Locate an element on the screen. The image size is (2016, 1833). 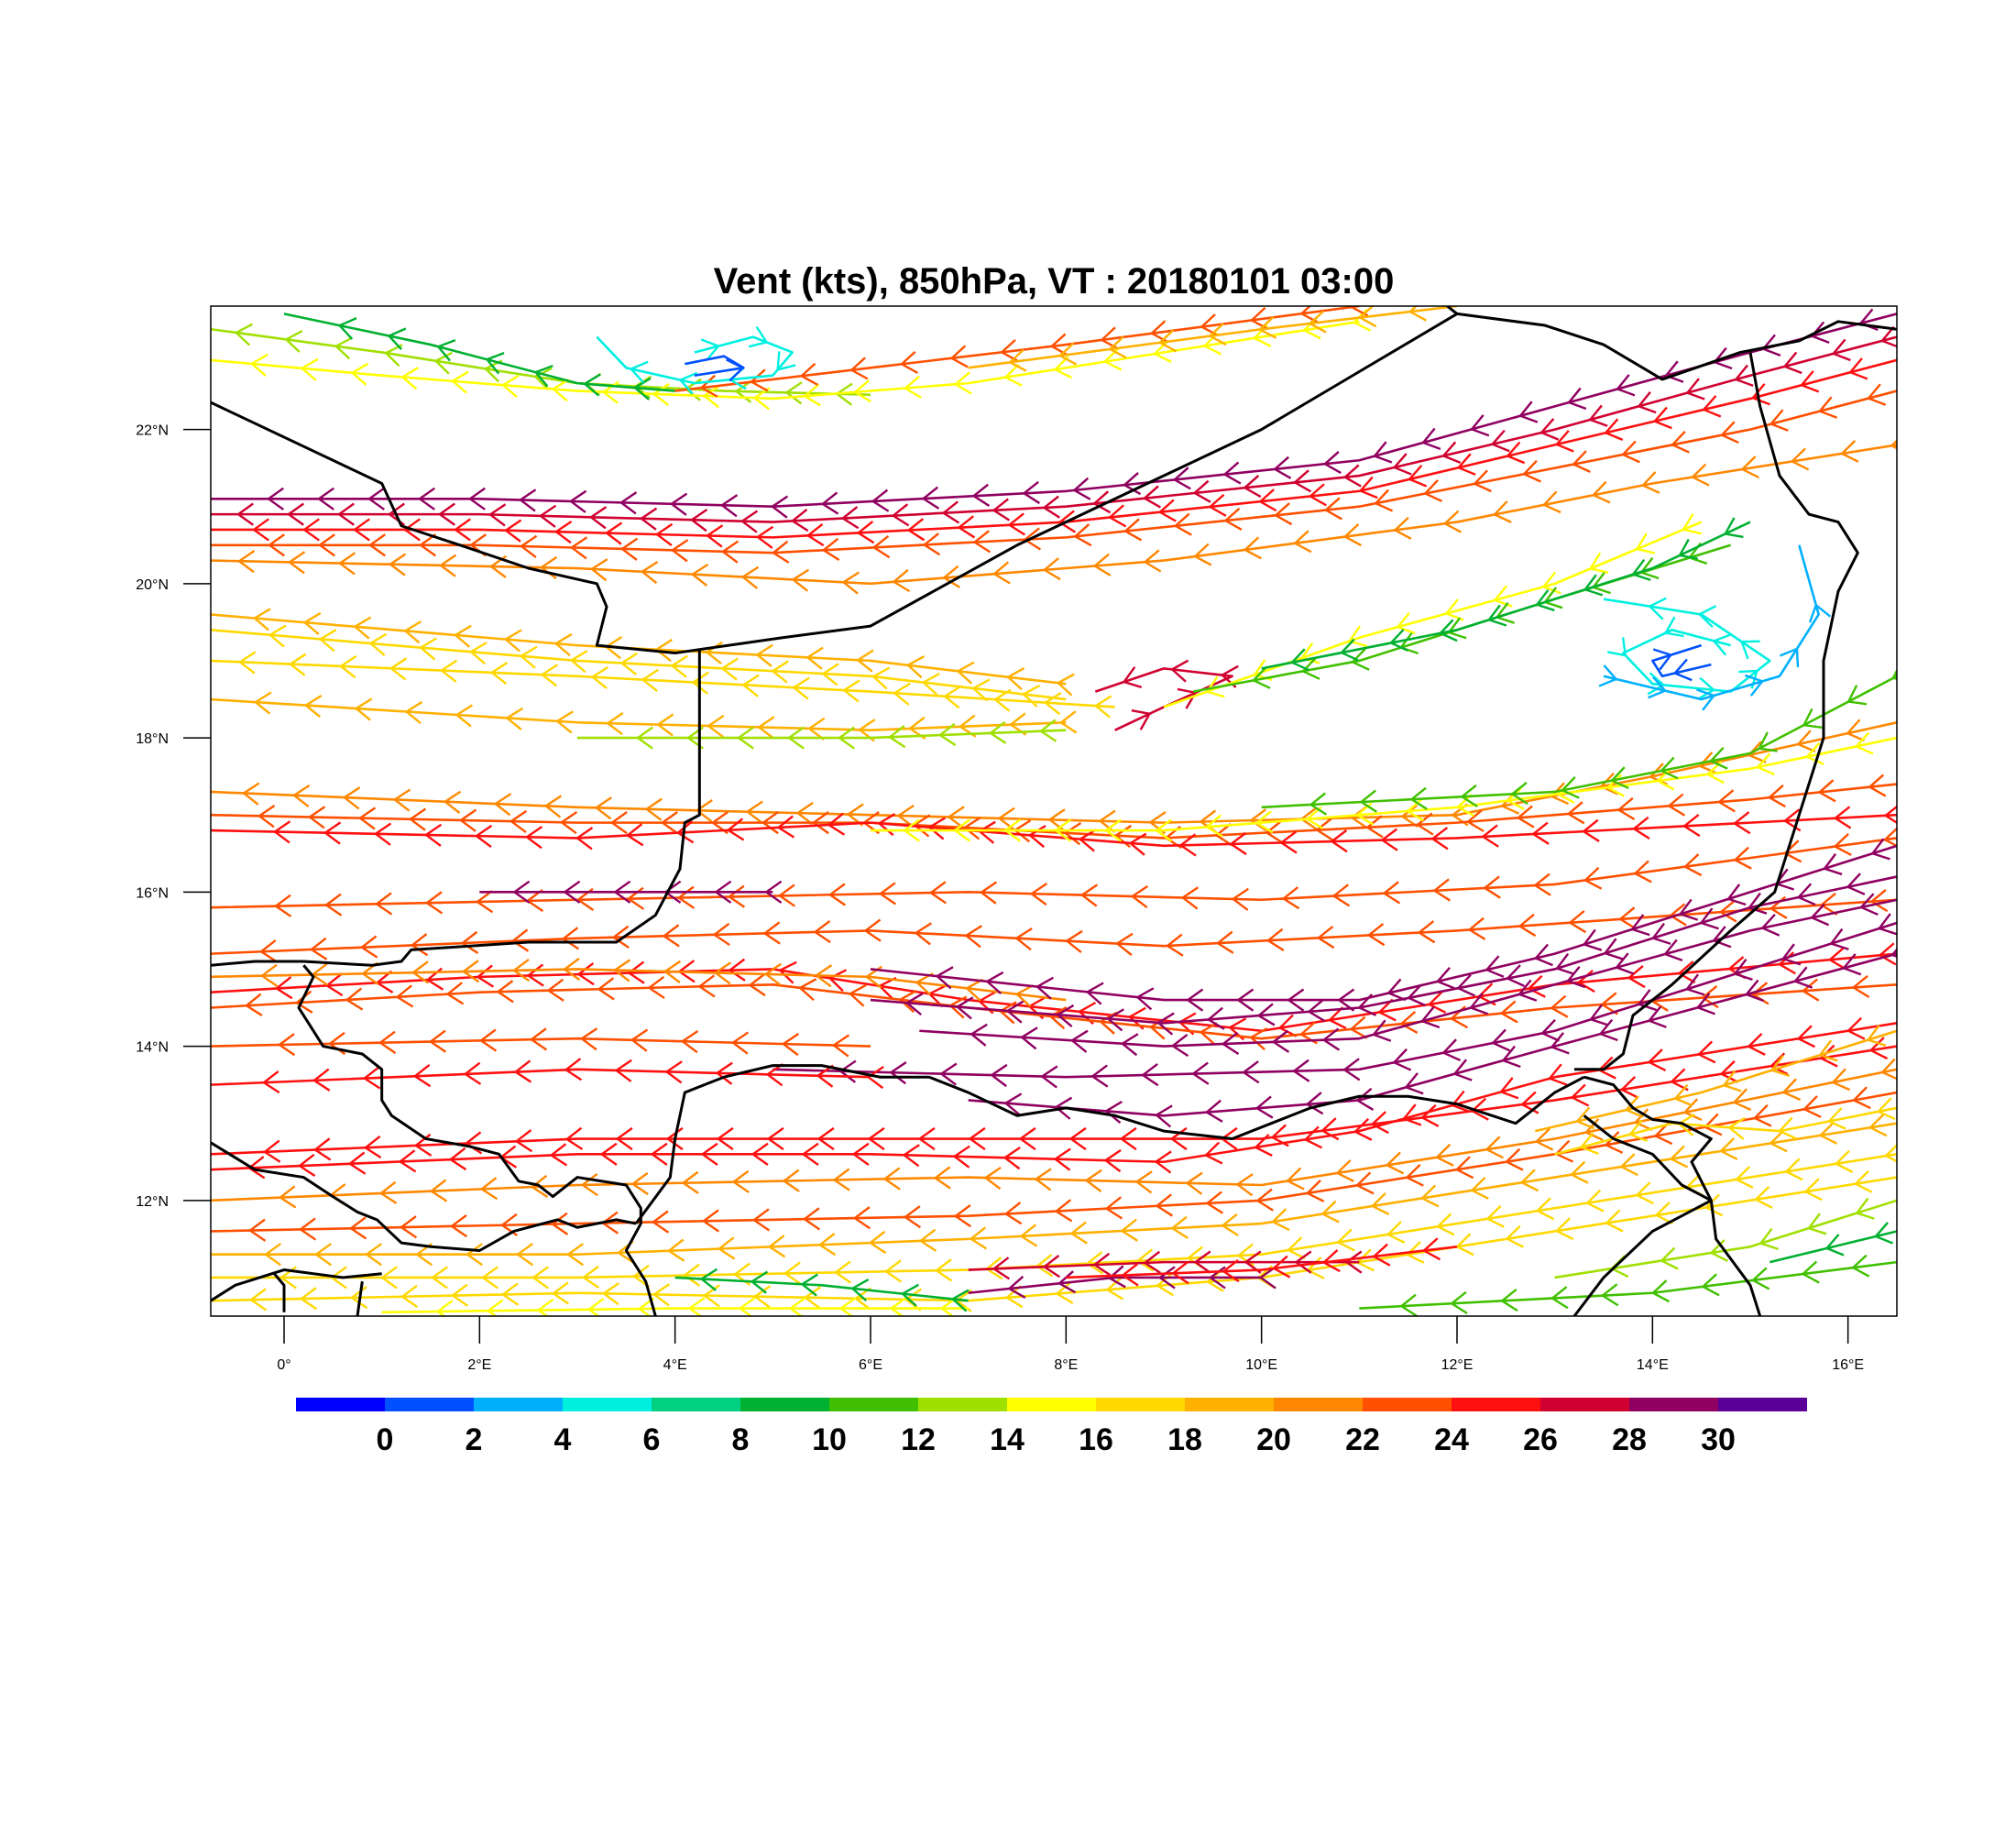
x-tick-label: 12°E is located at coordinates (1457, 1365).